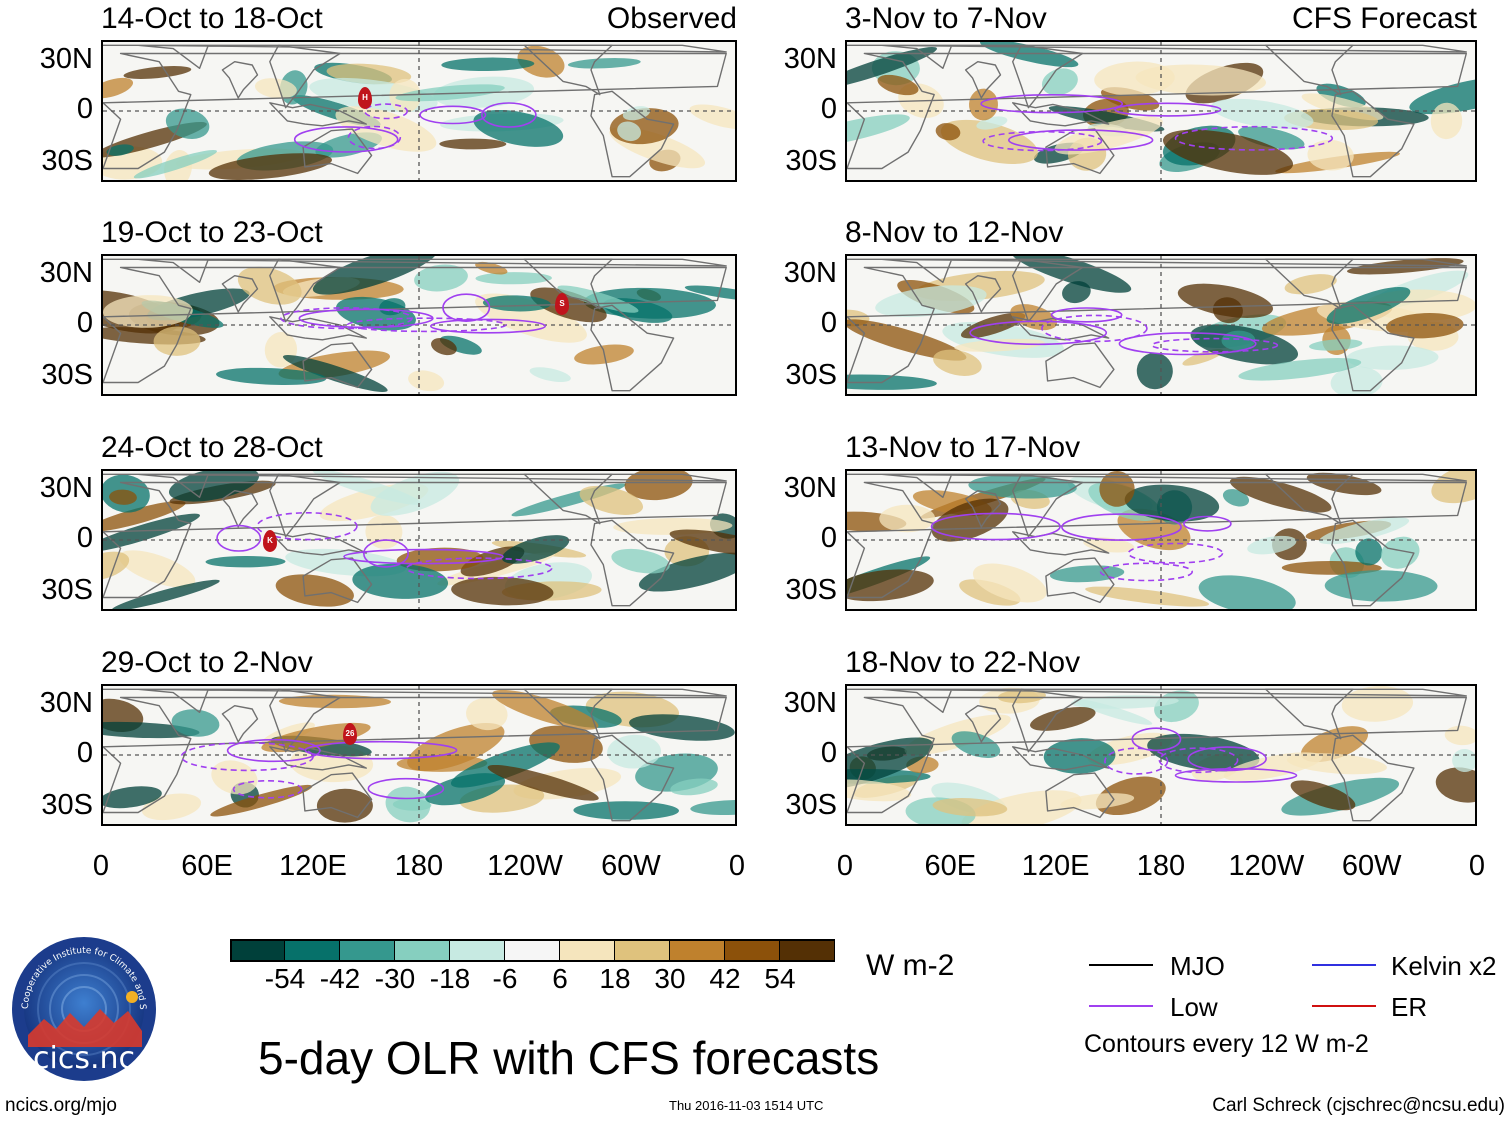  Describe the element at coordinates (946, 18) in the screenshot. I see `panel-title: 3-Nov to 7-Nov` at that location.